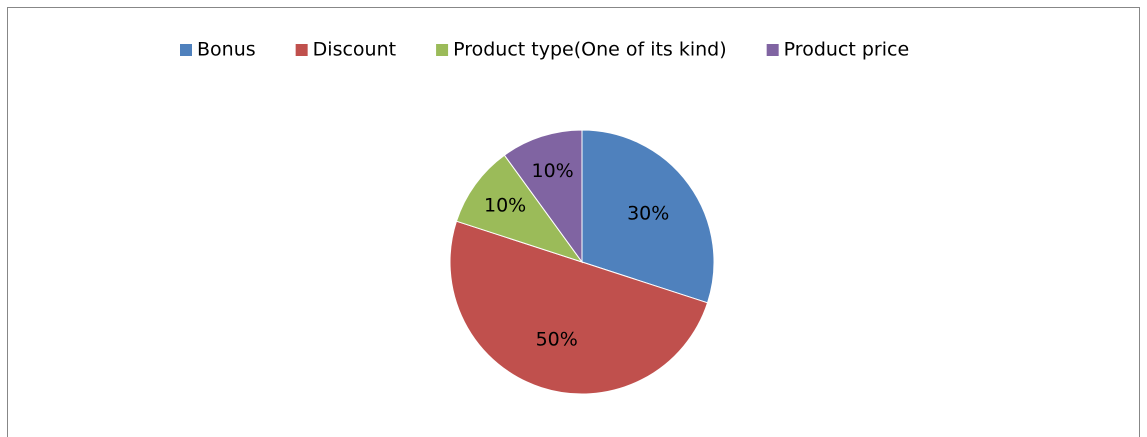 The height and width of the screenshot is (437, 1147). Describe the element at coordinates (226, 50) in the screenshot. I see `legend-label: Bonus` at that location.